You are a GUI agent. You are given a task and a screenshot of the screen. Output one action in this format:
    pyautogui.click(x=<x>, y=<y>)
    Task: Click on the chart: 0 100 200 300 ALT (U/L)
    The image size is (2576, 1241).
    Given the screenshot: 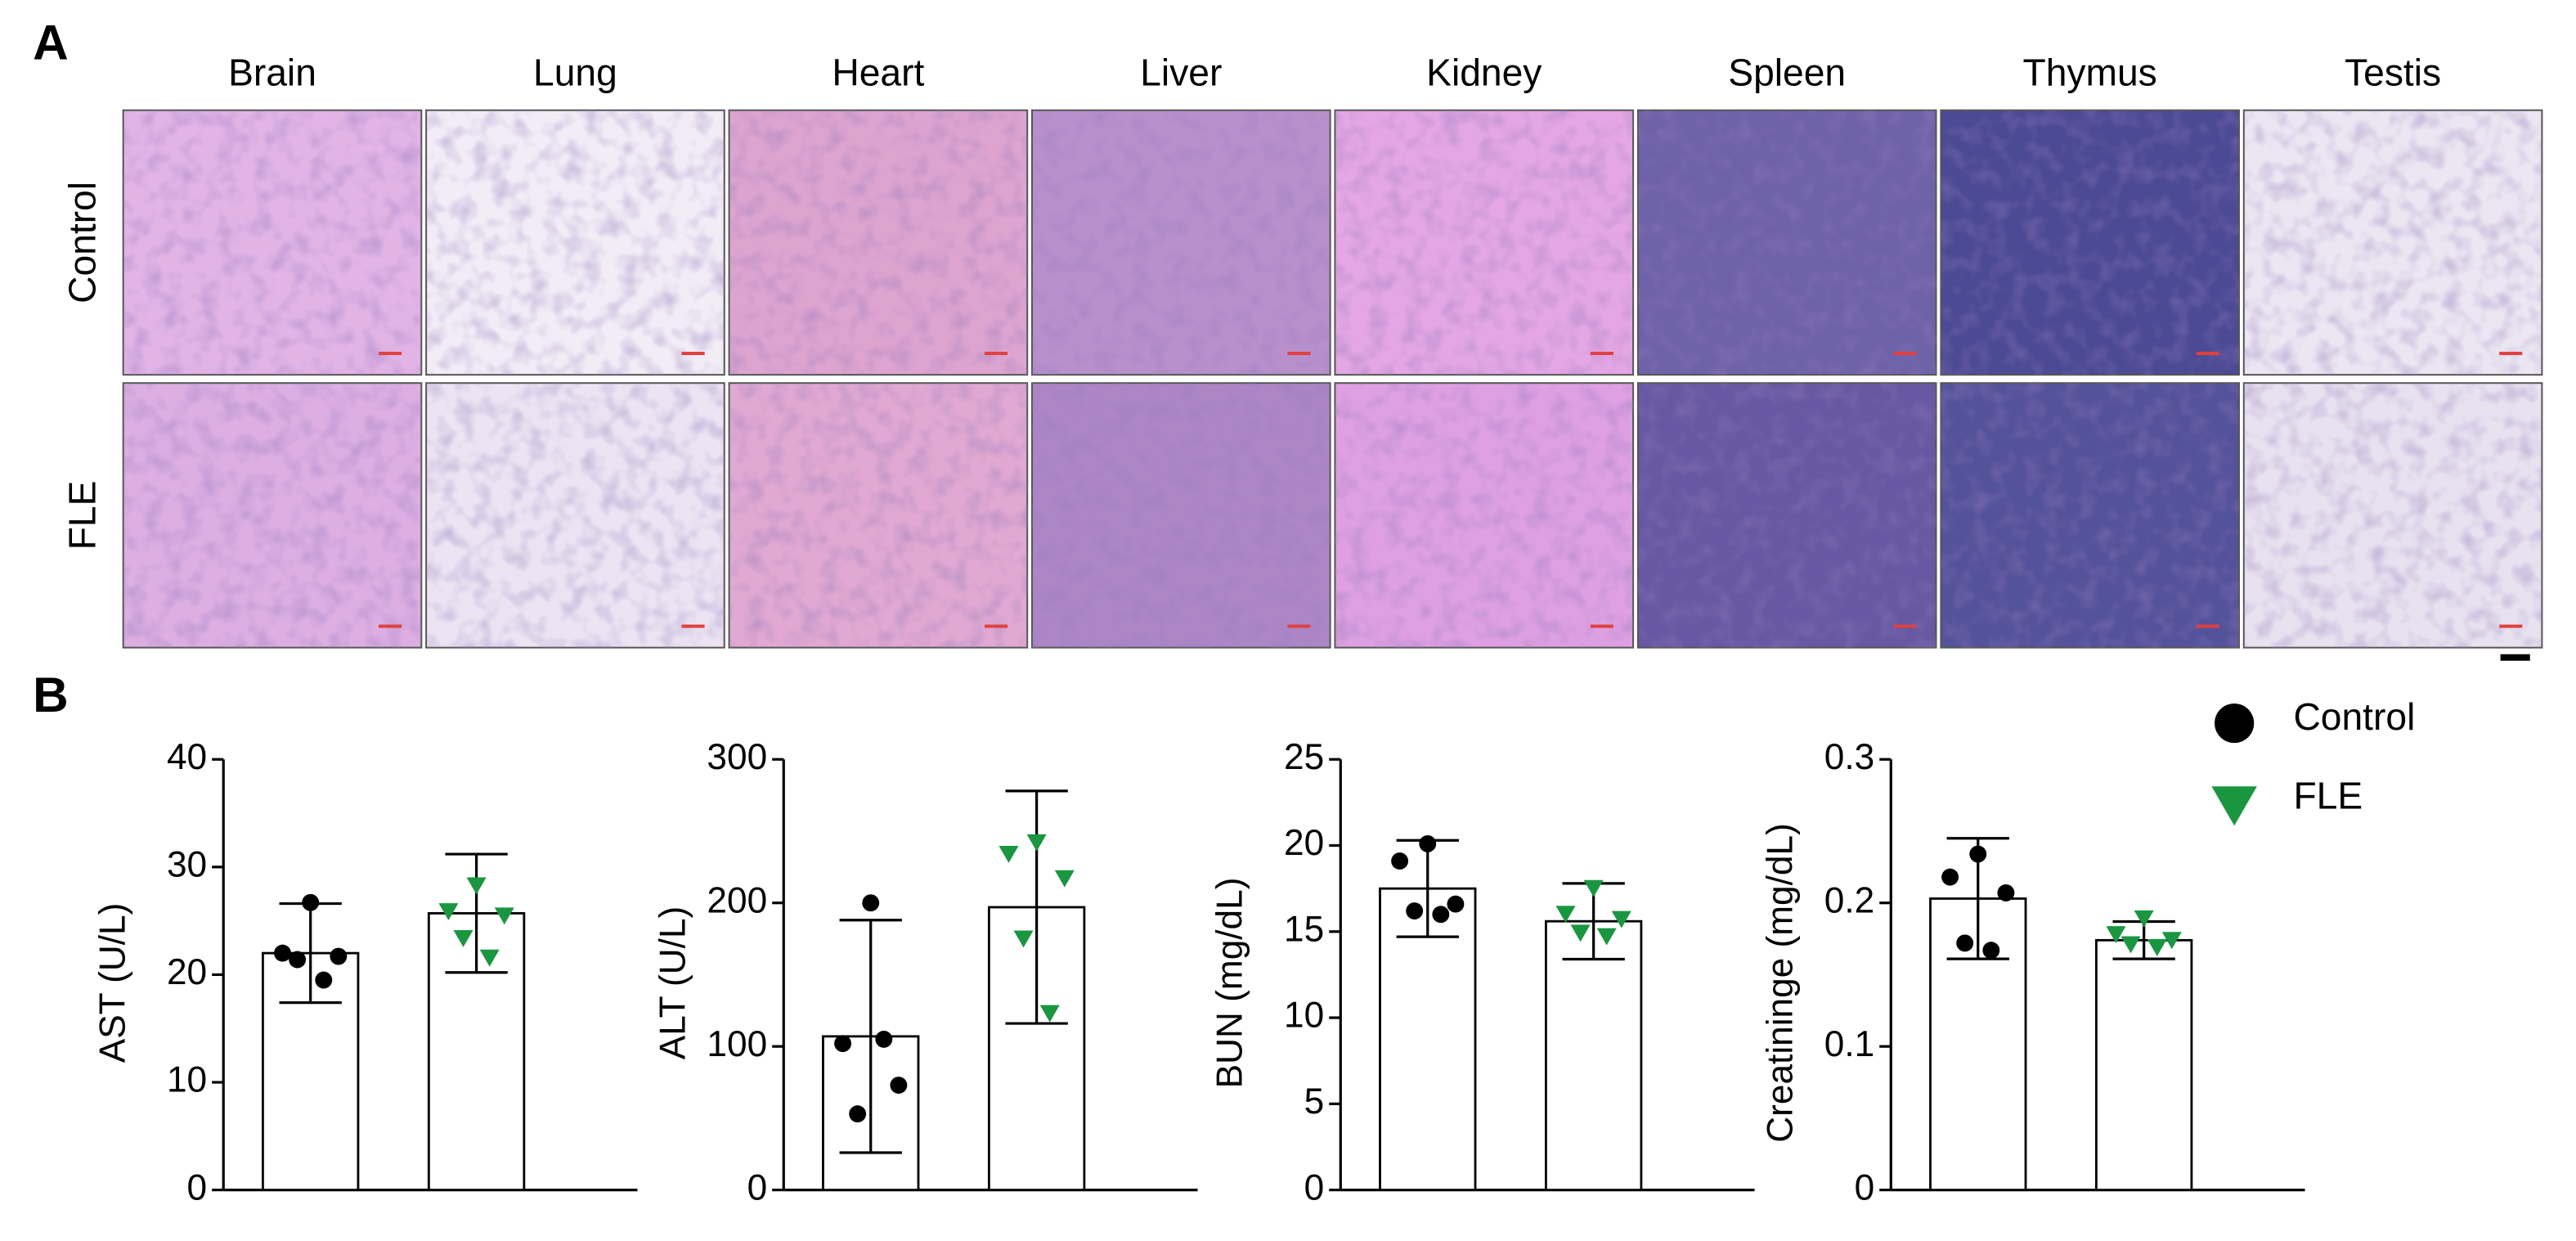 What is the action you would take?
    pyautogui.click(x=925, y=972)
    